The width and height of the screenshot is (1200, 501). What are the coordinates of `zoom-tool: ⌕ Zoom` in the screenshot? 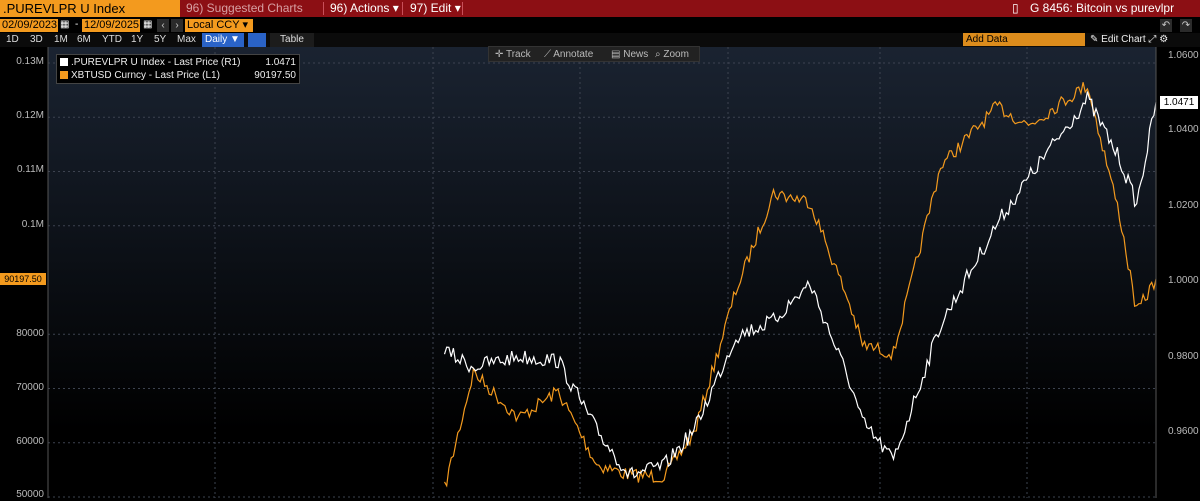 It's located at (672, 54).